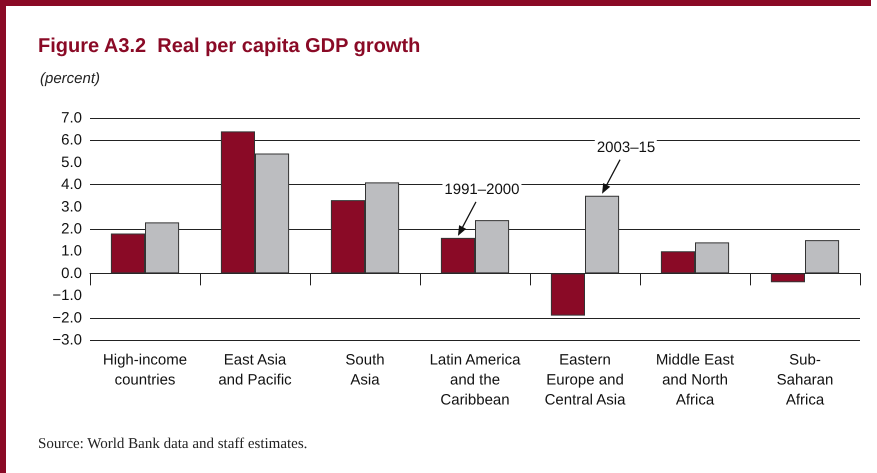  What do you see at coordinates (71, 207) in the screenshot?
I see `y-tick-label: 3.0` at bounding box center [71, 207].